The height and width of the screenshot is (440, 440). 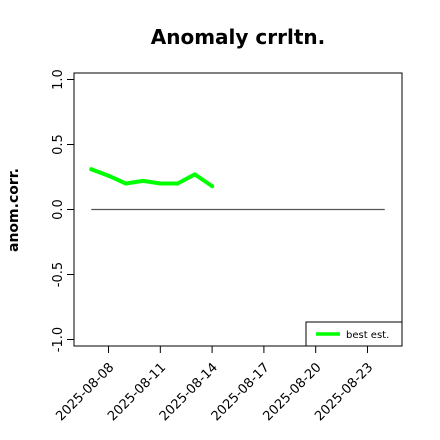 What do you see at coordinates (58, 339) in the screenshot?
I see `y-tick-label: -1.0` at bounding box center [58, 339].